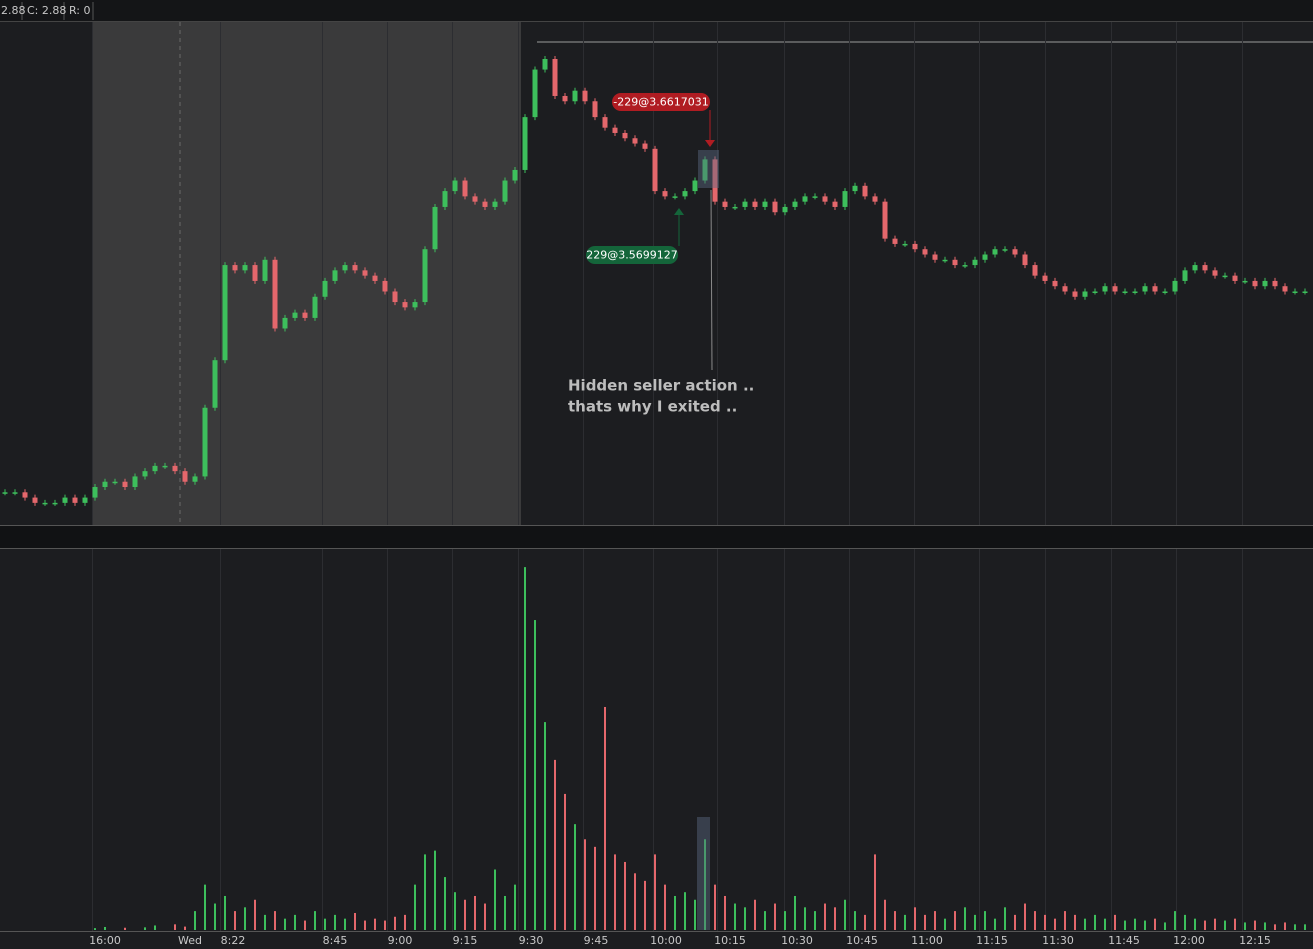 The width and height of the screenshot is (1313, 949). I want to click on x-tick-label: 12:15, so click(1255, 940).